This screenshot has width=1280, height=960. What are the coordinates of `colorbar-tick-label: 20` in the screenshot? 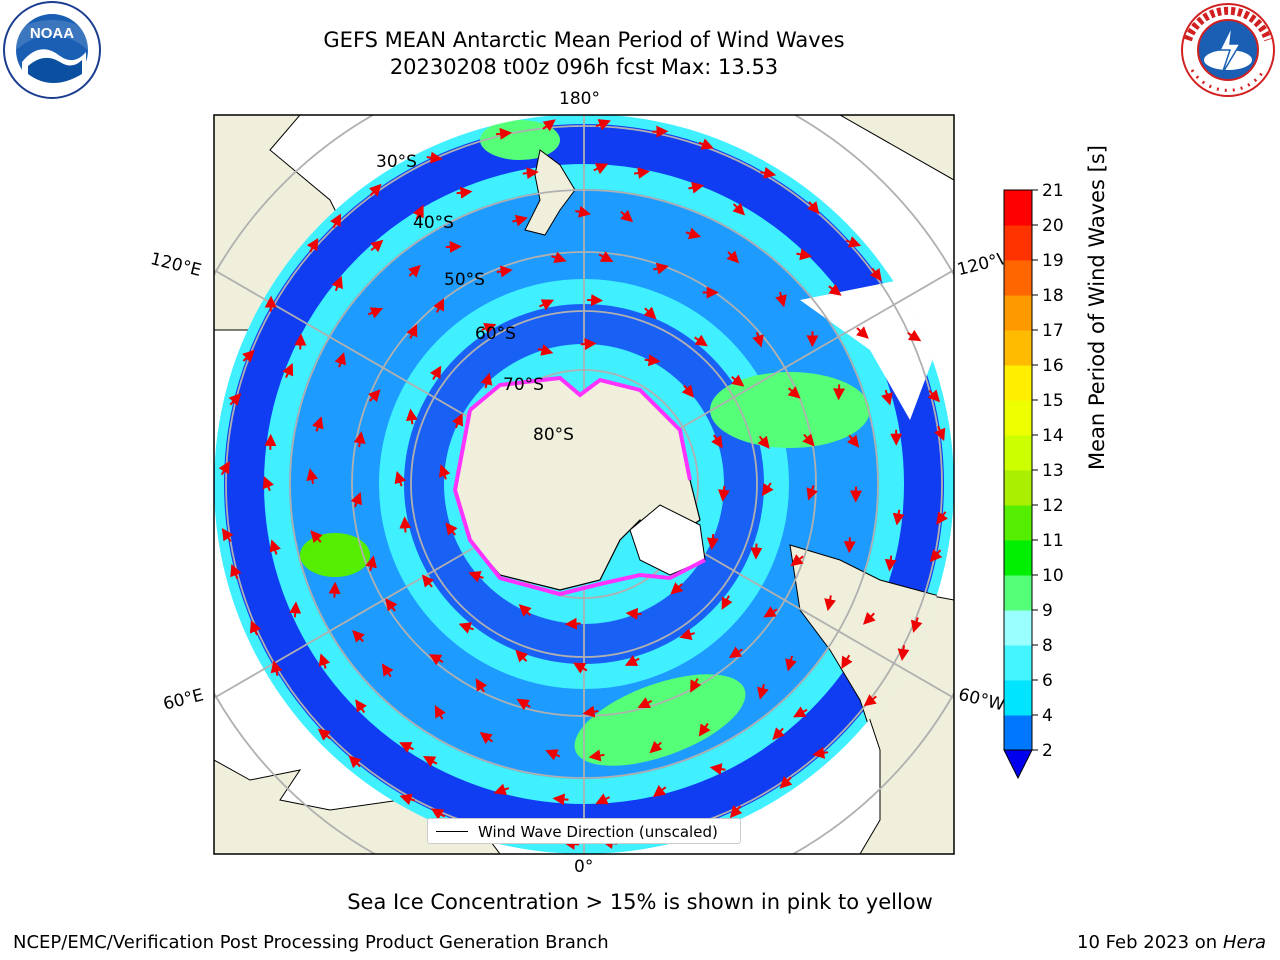 It's located at (1053, 226).